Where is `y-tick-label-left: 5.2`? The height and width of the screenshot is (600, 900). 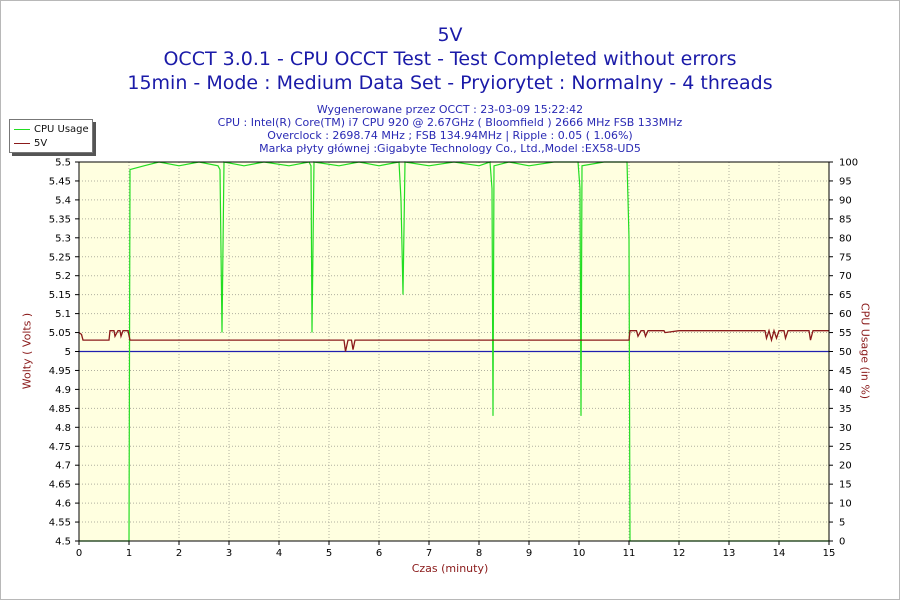
y-tick-label-left: 5.2 is located at coordinates (63, 276).